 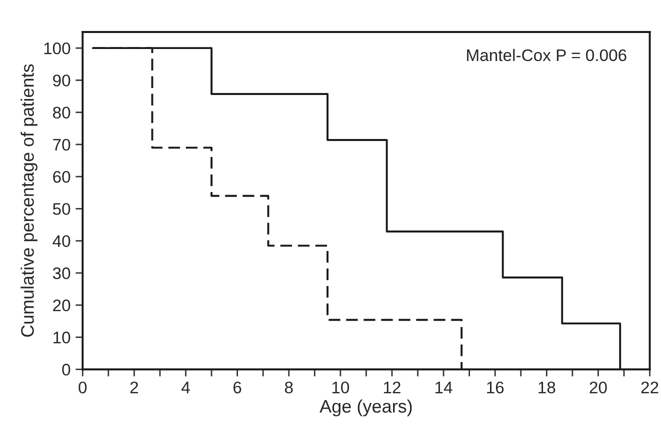 I want to click on y-tick-label: 100, so click(x=57, y=48).